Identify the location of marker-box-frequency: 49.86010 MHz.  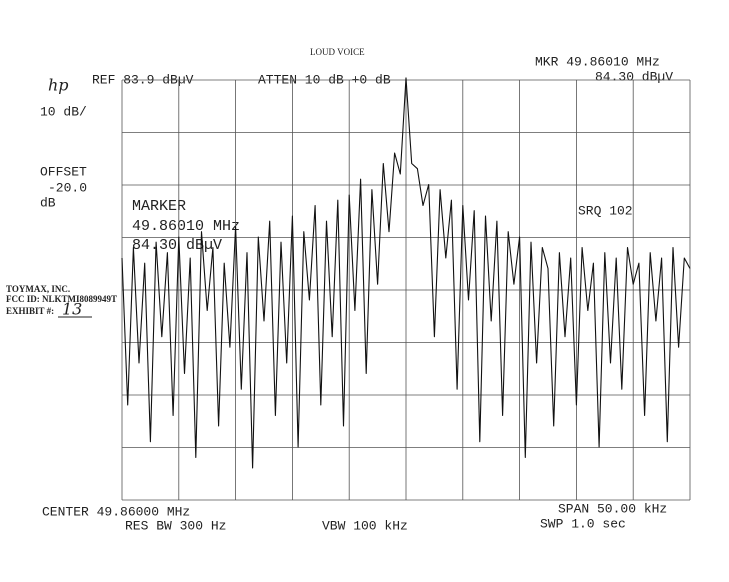
(186, 226).